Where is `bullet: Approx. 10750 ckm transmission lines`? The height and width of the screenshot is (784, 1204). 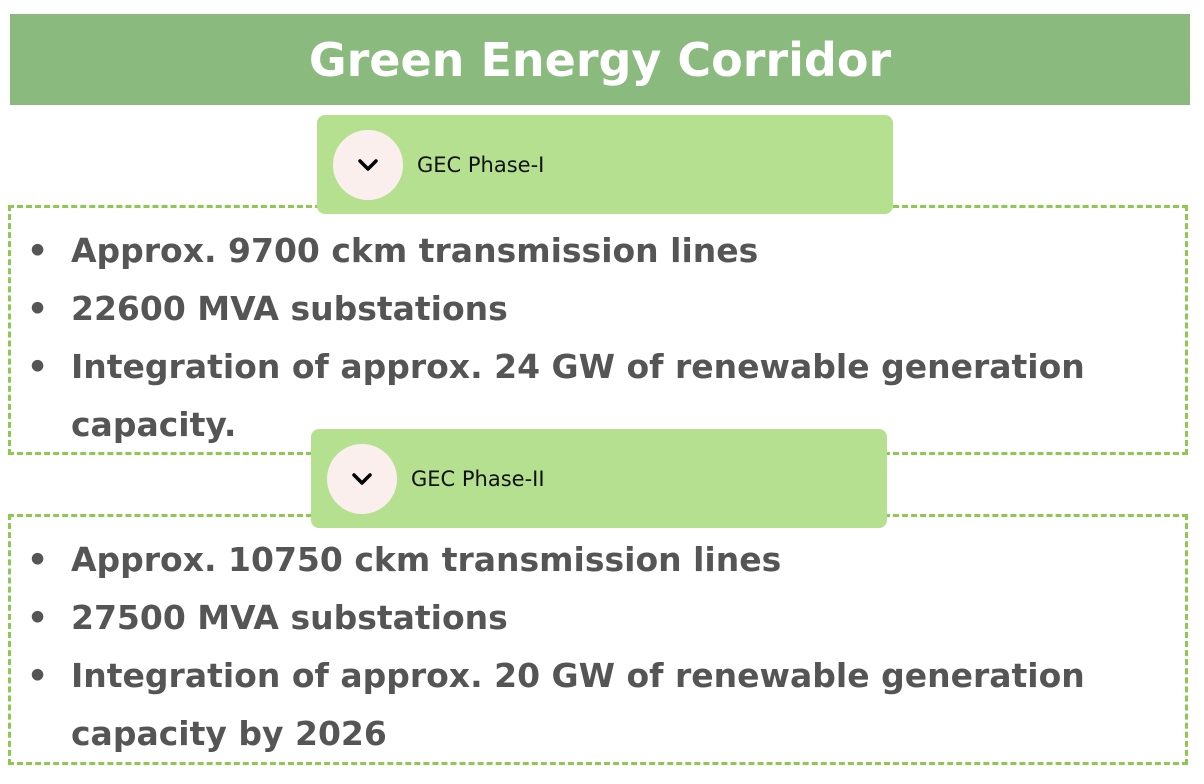
bullet: Approx. 10750 ckm transmission lines is located at coordinates (596, 560).